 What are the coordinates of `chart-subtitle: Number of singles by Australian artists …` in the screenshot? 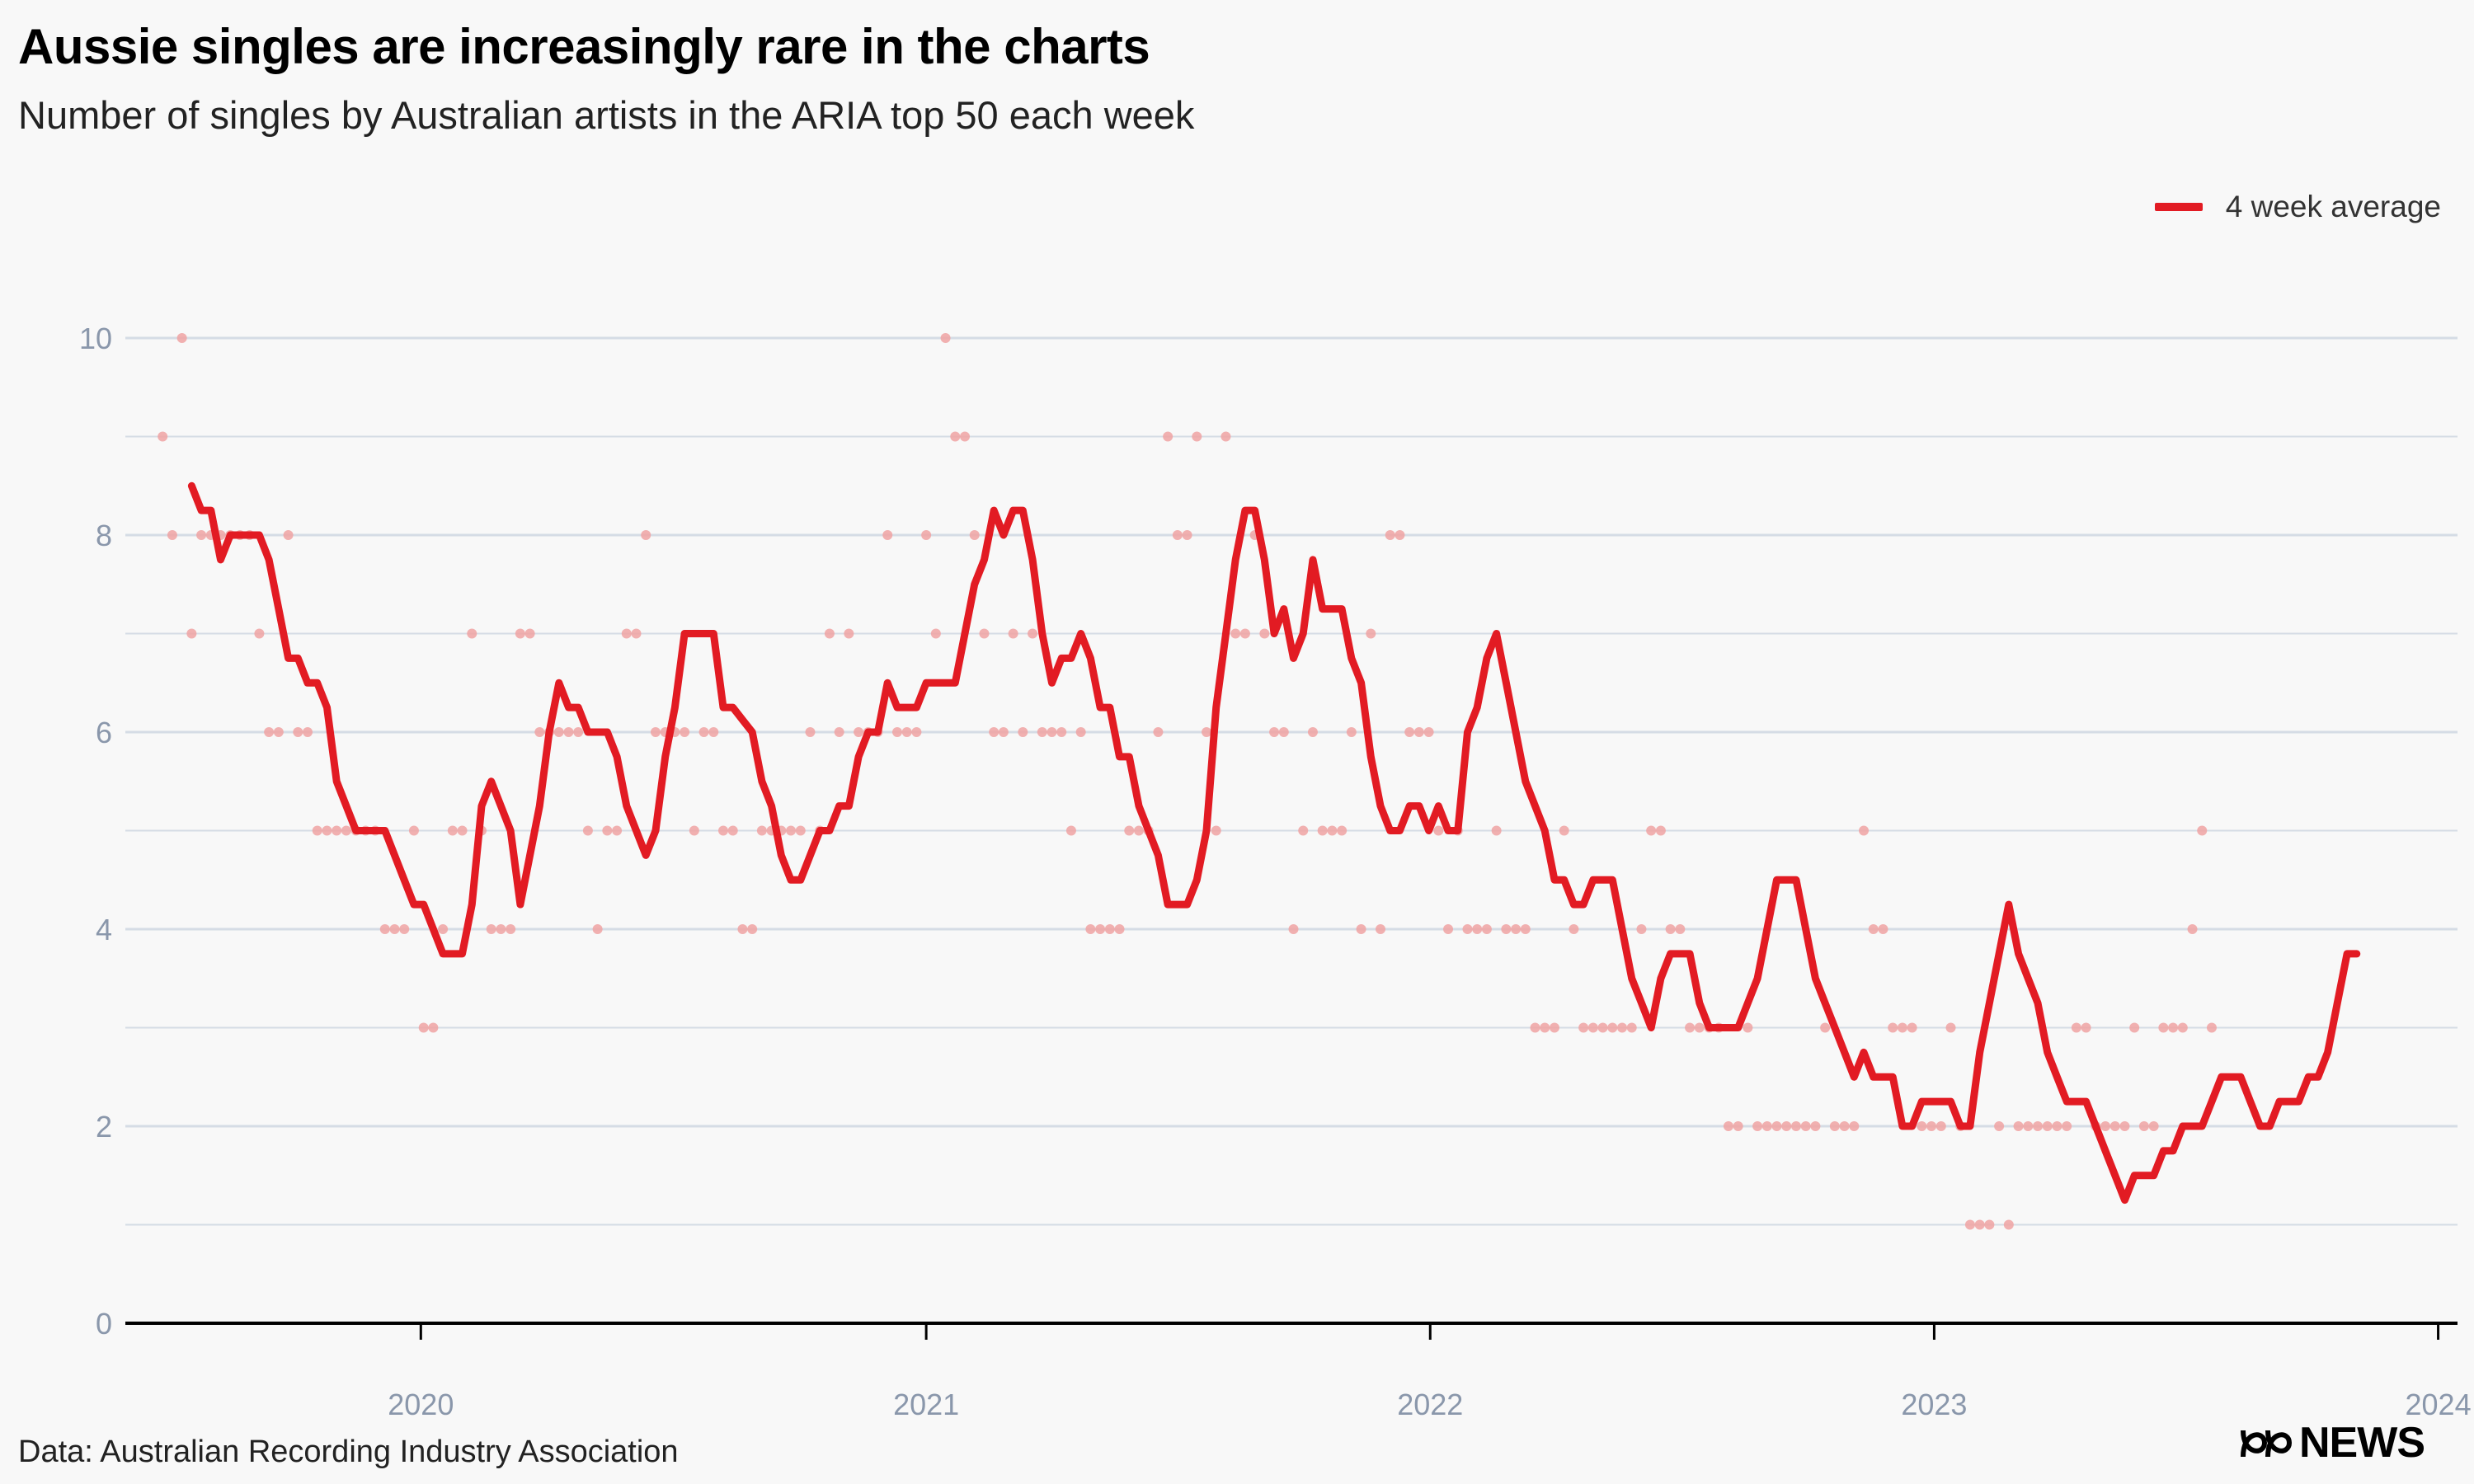 It's located at (606, 115).